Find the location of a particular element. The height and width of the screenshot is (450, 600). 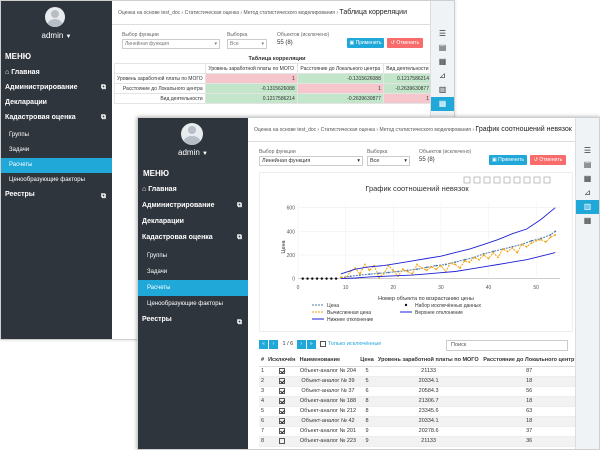

column-header: # is located at coordinates (263, 360).